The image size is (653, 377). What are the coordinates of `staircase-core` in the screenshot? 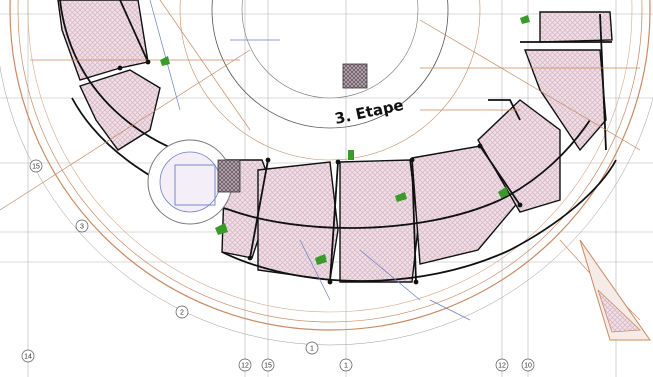 It's located at (194, 182).